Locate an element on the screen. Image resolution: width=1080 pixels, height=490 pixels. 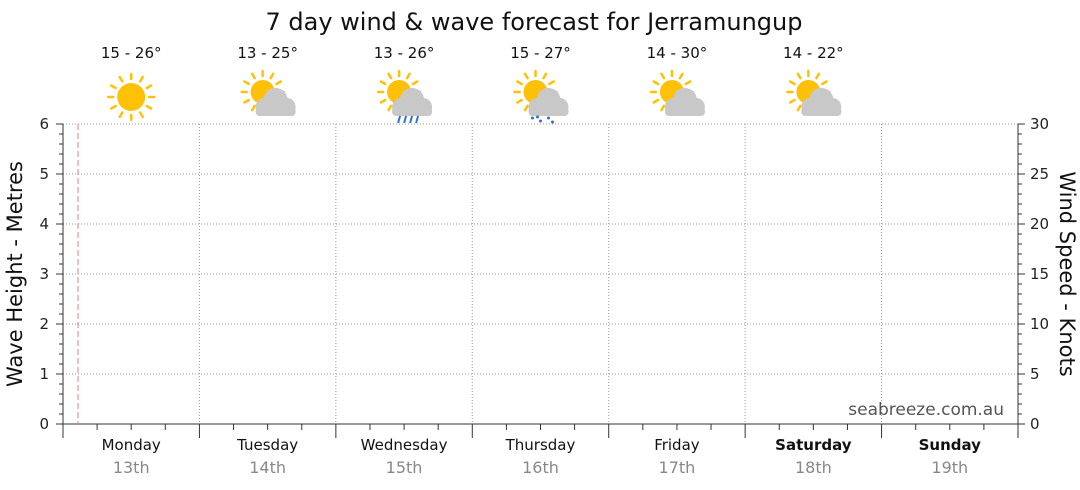
left-tick-label: 1 is located at coordinates (44, 374).